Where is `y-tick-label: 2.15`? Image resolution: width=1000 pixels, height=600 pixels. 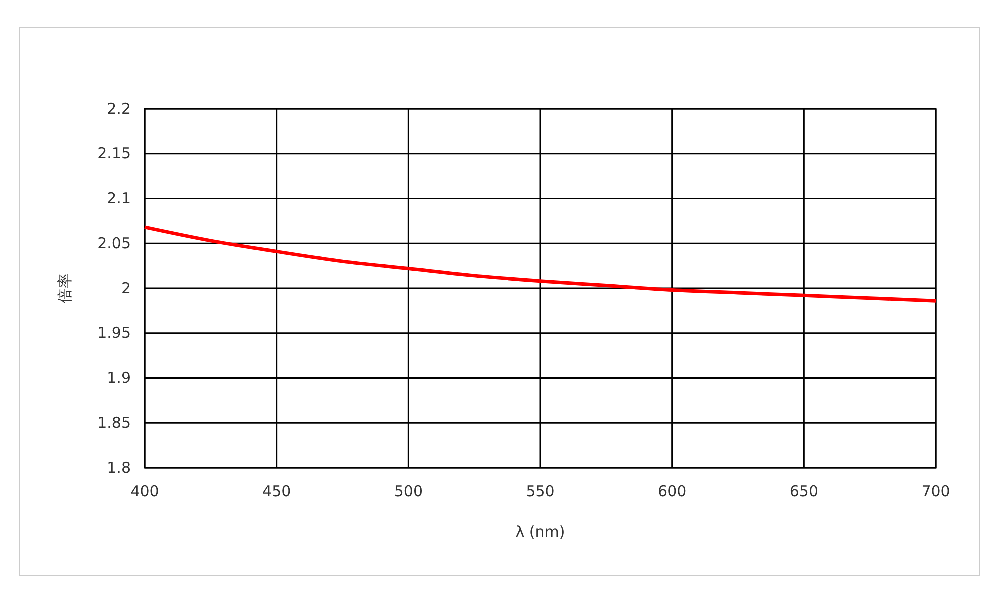 y-tick-label: 2.15 is located at coordinates (114, 153).